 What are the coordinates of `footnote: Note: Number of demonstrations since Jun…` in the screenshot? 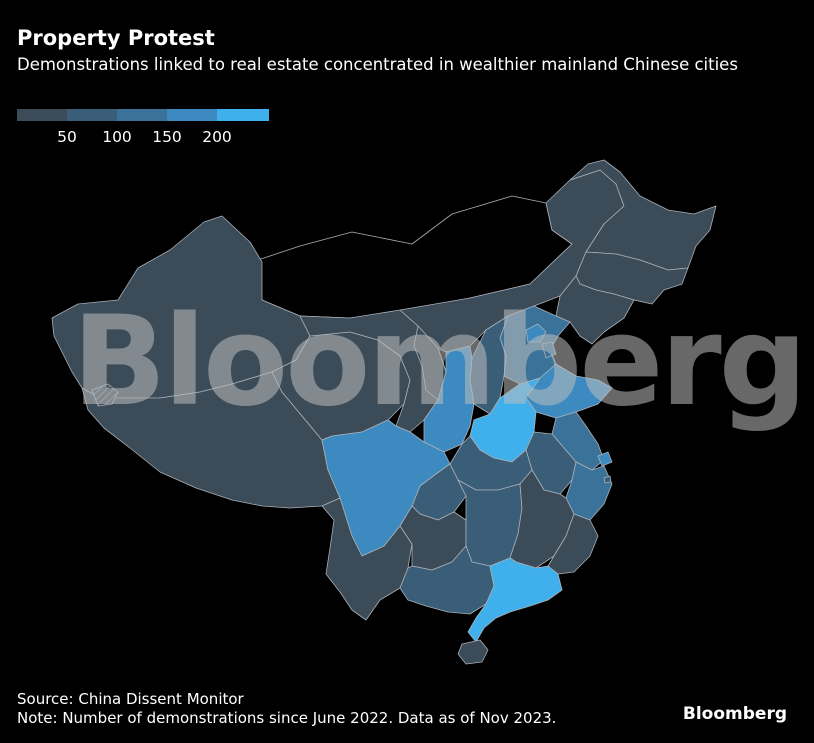 It's located at (287, 718).